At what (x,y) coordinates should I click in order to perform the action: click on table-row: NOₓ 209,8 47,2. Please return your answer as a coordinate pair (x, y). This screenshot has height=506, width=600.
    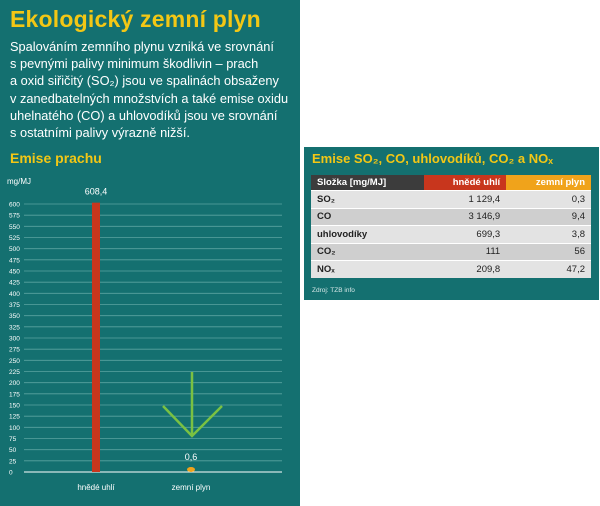
    Looking at the image, I should click on (451, 269).